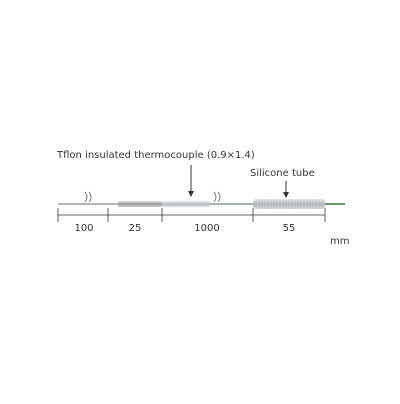 The image size is (400, 404). What do you see at coordinates (339, 241) in the screenshot?
I see `unit: mm` at bounding box center [339, 241].